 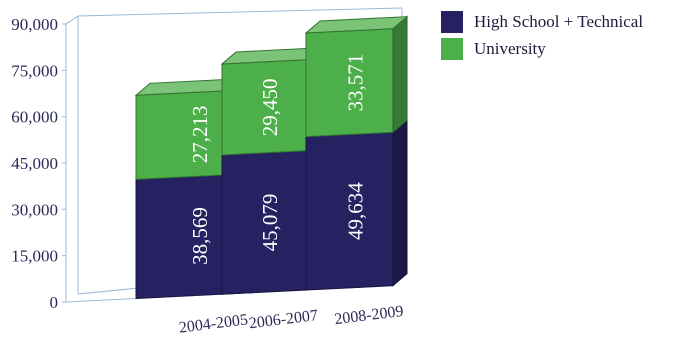 What do you see at coordinates (356, 25) in the screenshot?
I see `bar-top` at bounding box center [356, 25].